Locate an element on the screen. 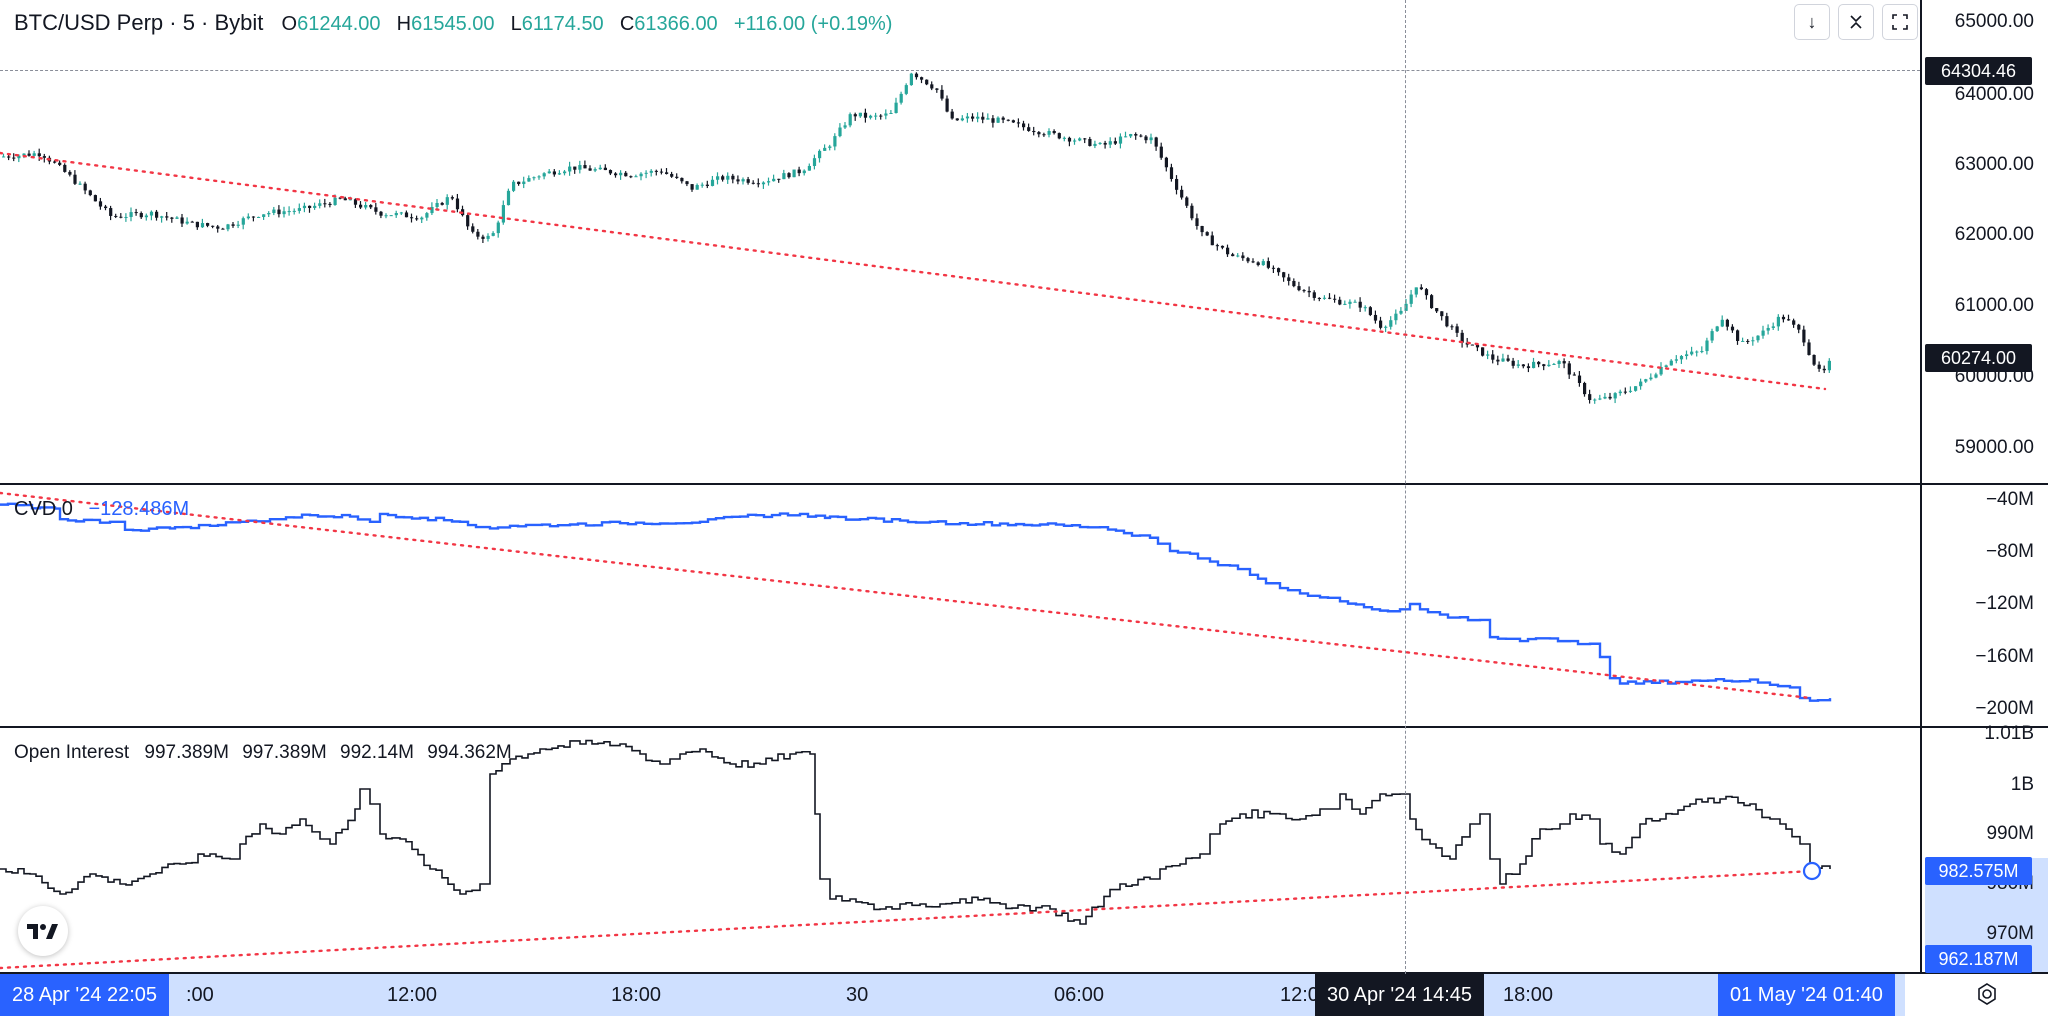 Image resolution: width=2048 pixels, height=1018 pixels. collapse-icon is located at coordinates (1856, 22).